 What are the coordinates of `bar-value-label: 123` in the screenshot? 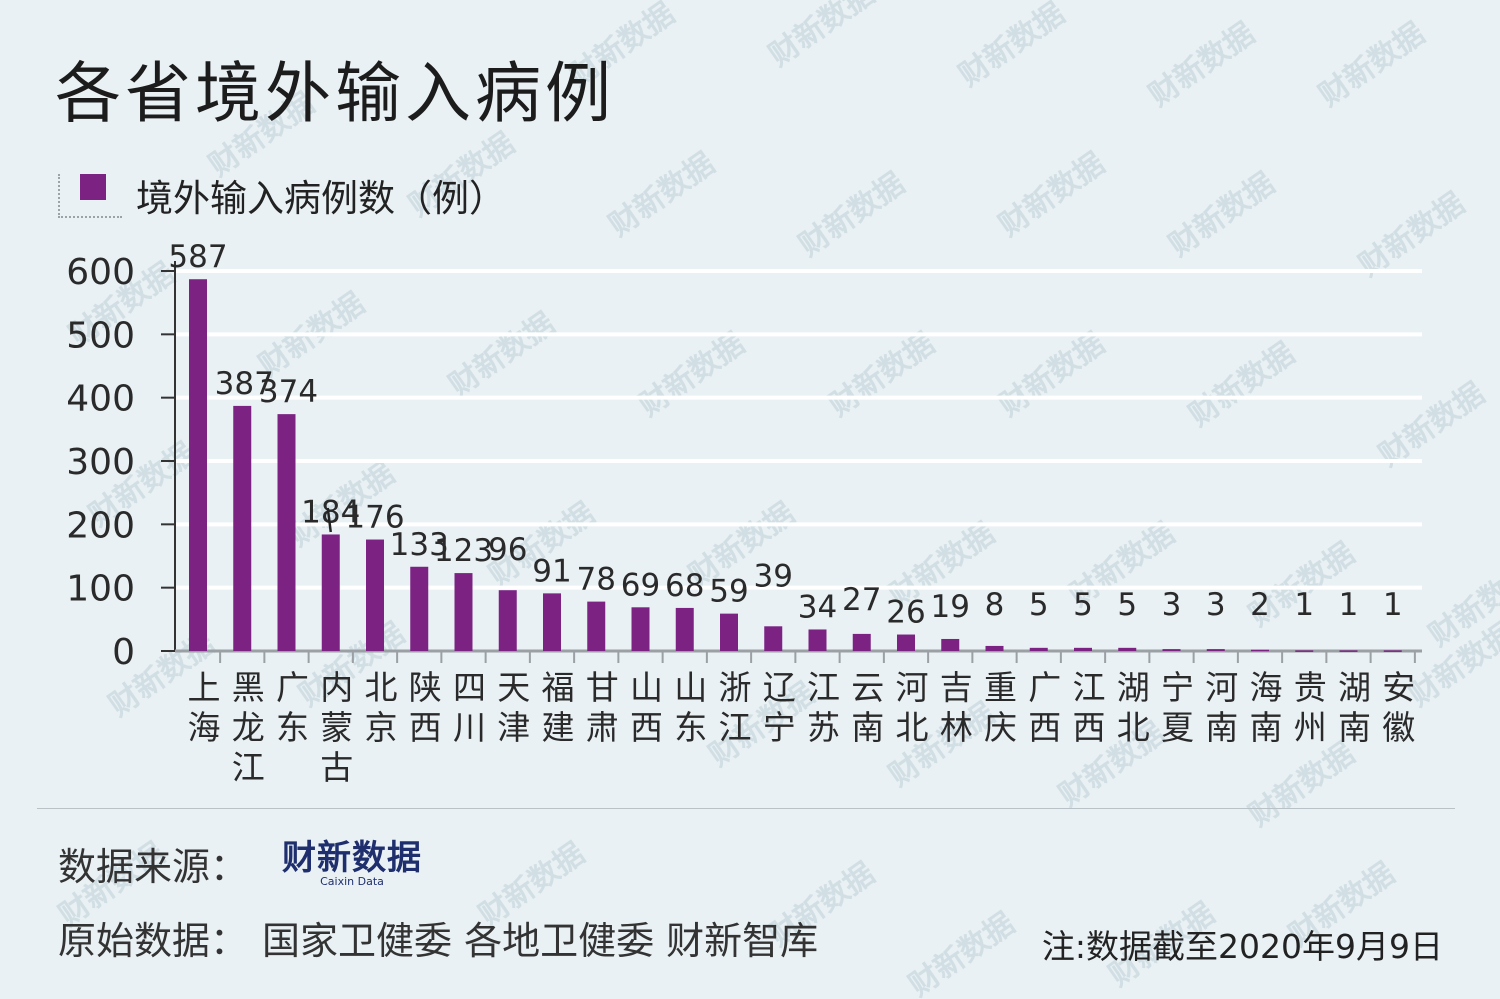 It's located at (463, 551).